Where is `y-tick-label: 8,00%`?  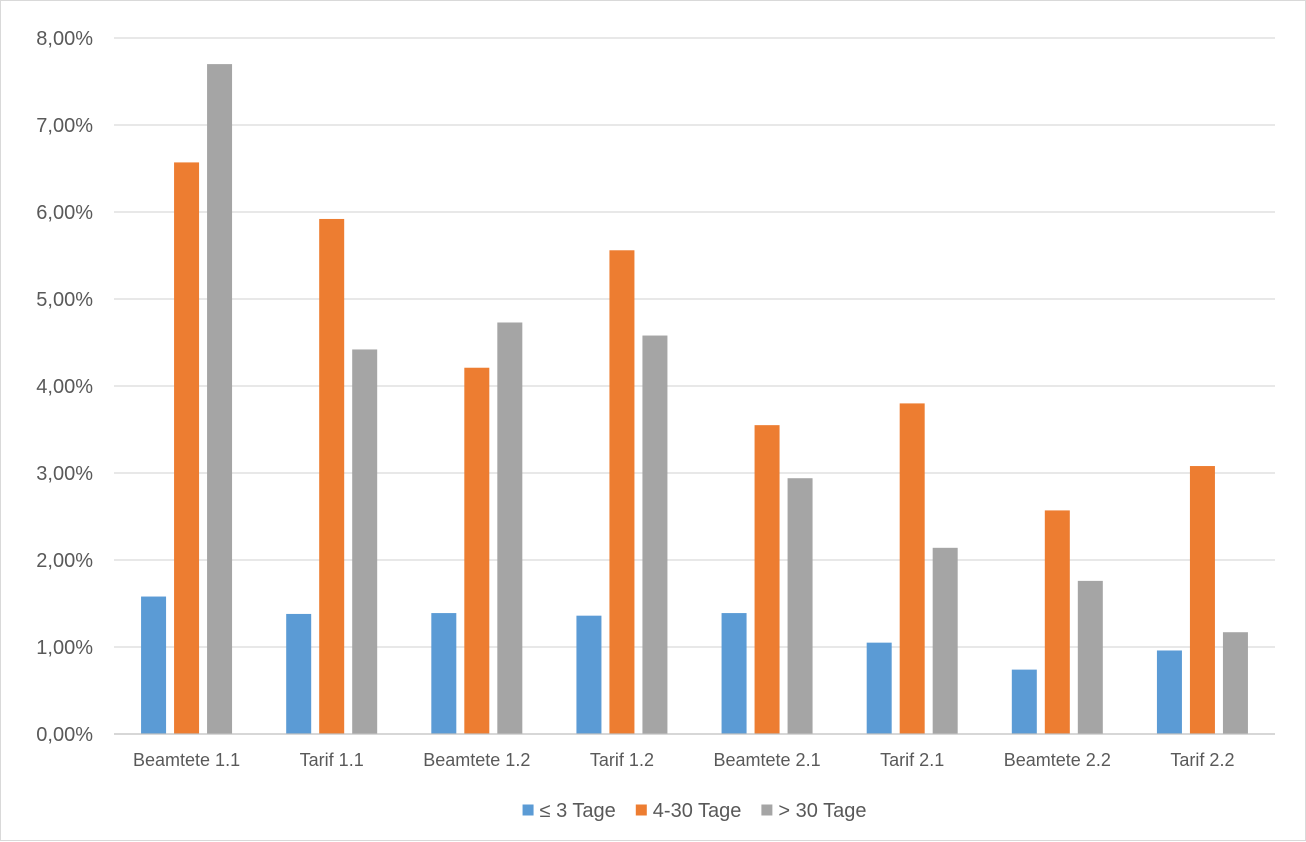 y-tick-label: 8,00% is located at coordinates (64, 39).